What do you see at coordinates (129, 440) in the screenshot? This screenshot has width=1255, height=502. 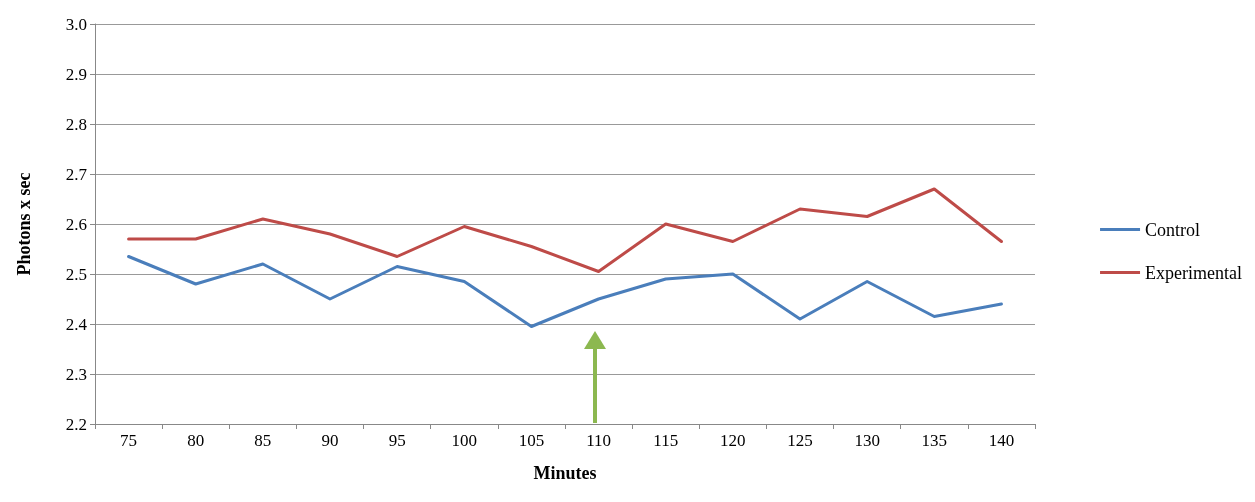 I see `x-tick-label: 75` at bounding box center [129, 440].